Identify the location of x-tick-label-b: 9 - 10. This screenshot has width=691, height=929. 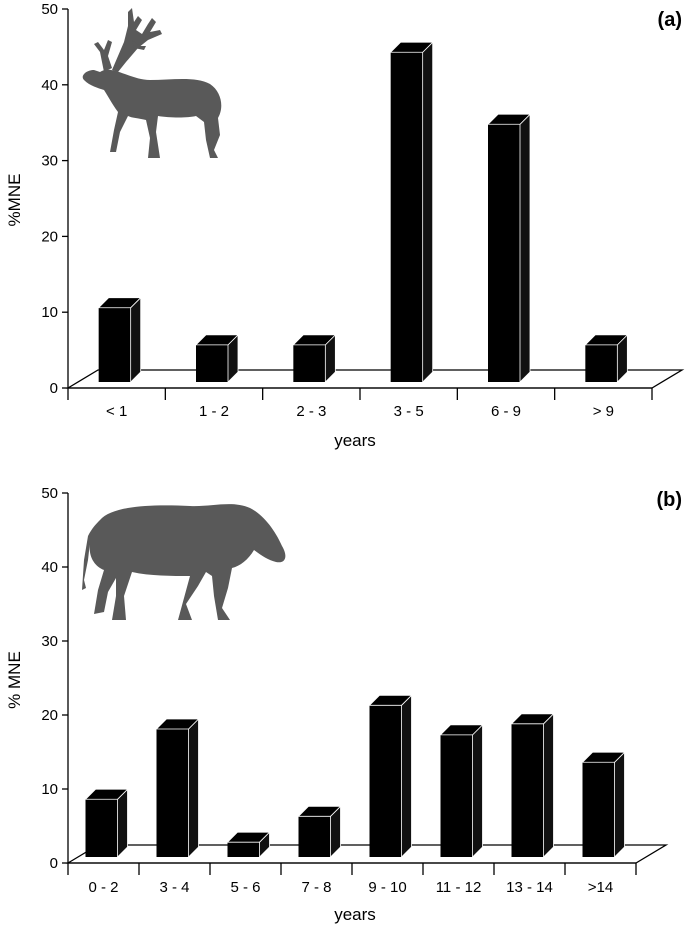
(387, 887).